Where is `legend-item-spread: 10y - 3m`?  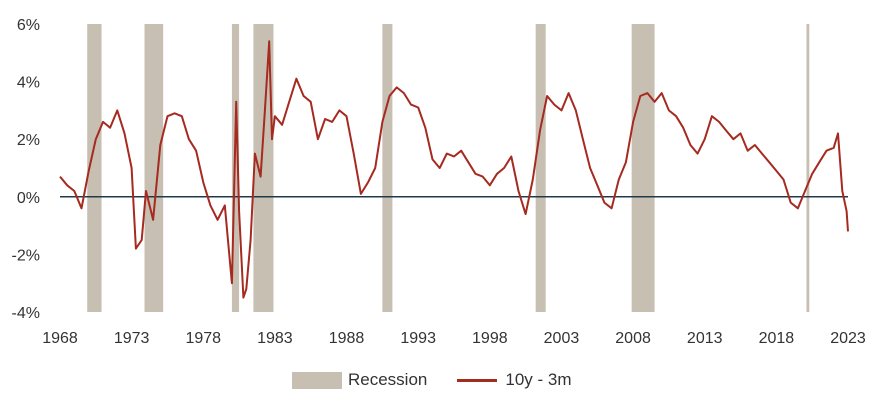
legend-item-spread: 10y - 3m is located at coordinates (514, 380).